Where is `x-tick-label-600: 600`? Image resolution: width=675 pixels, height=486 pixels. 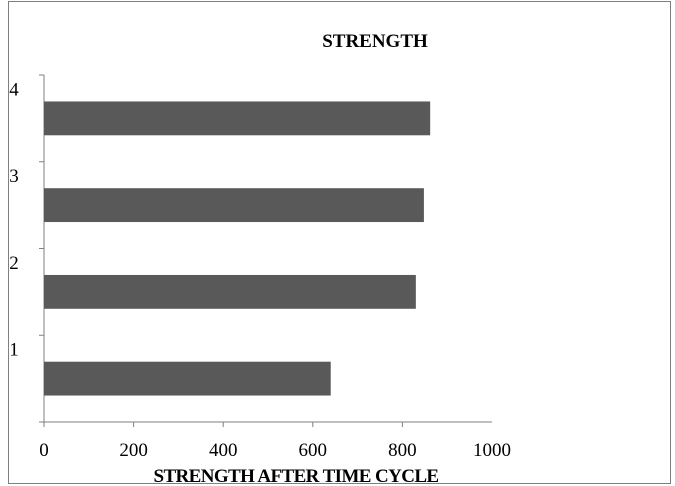
x-tick-label-600: 600 is located at coordinates (313, 450).